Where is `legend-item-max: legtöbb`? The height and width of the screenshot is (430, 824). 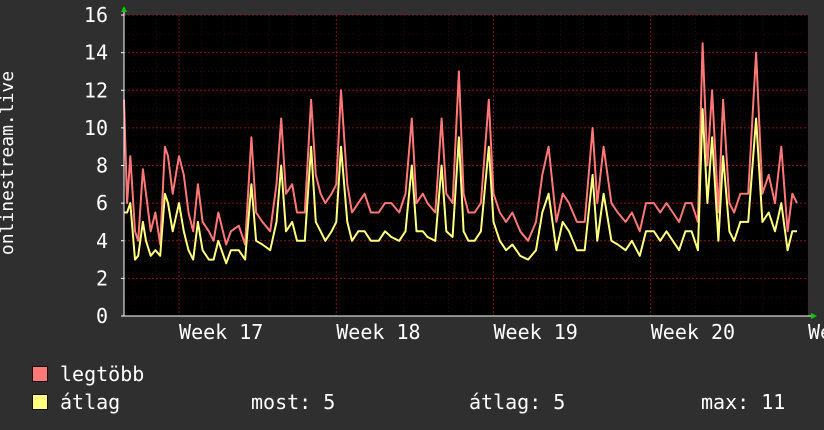
legend-item-max: legtöbb is located at coordinates (88, 374).